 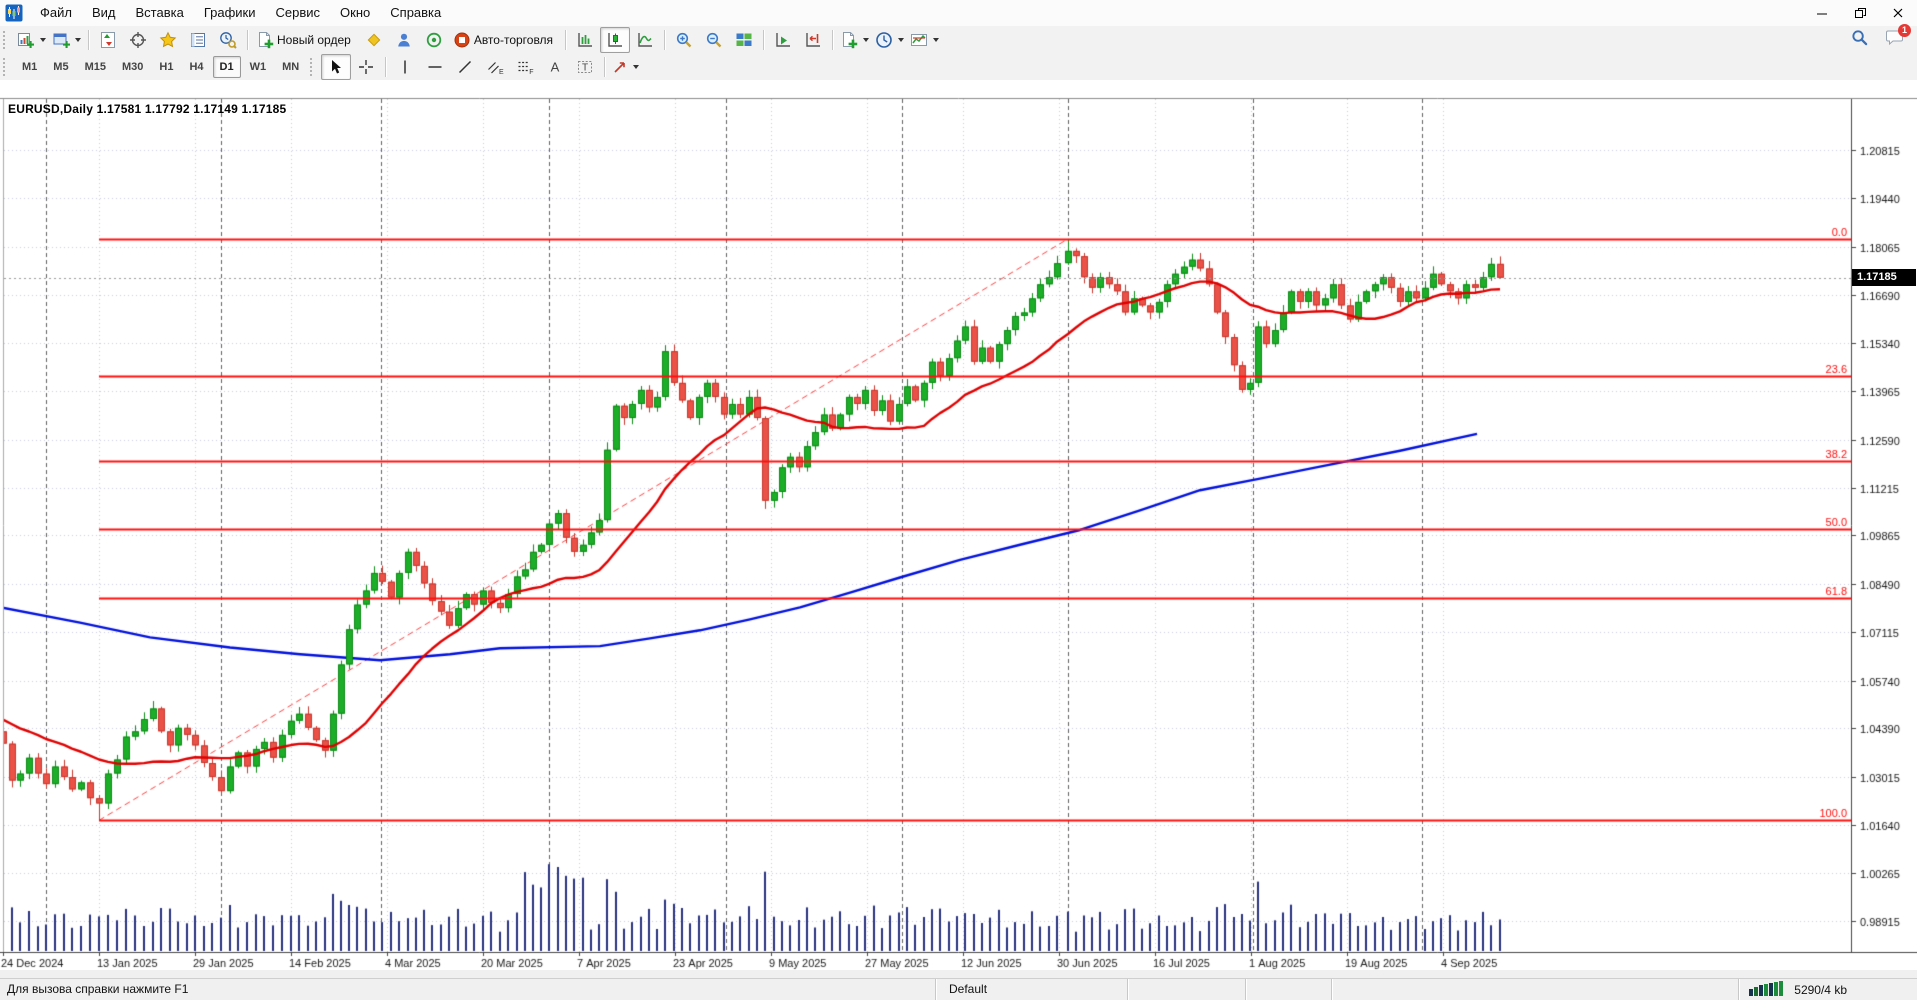 I want to click on indicators-button, so click(x=924, y=40).